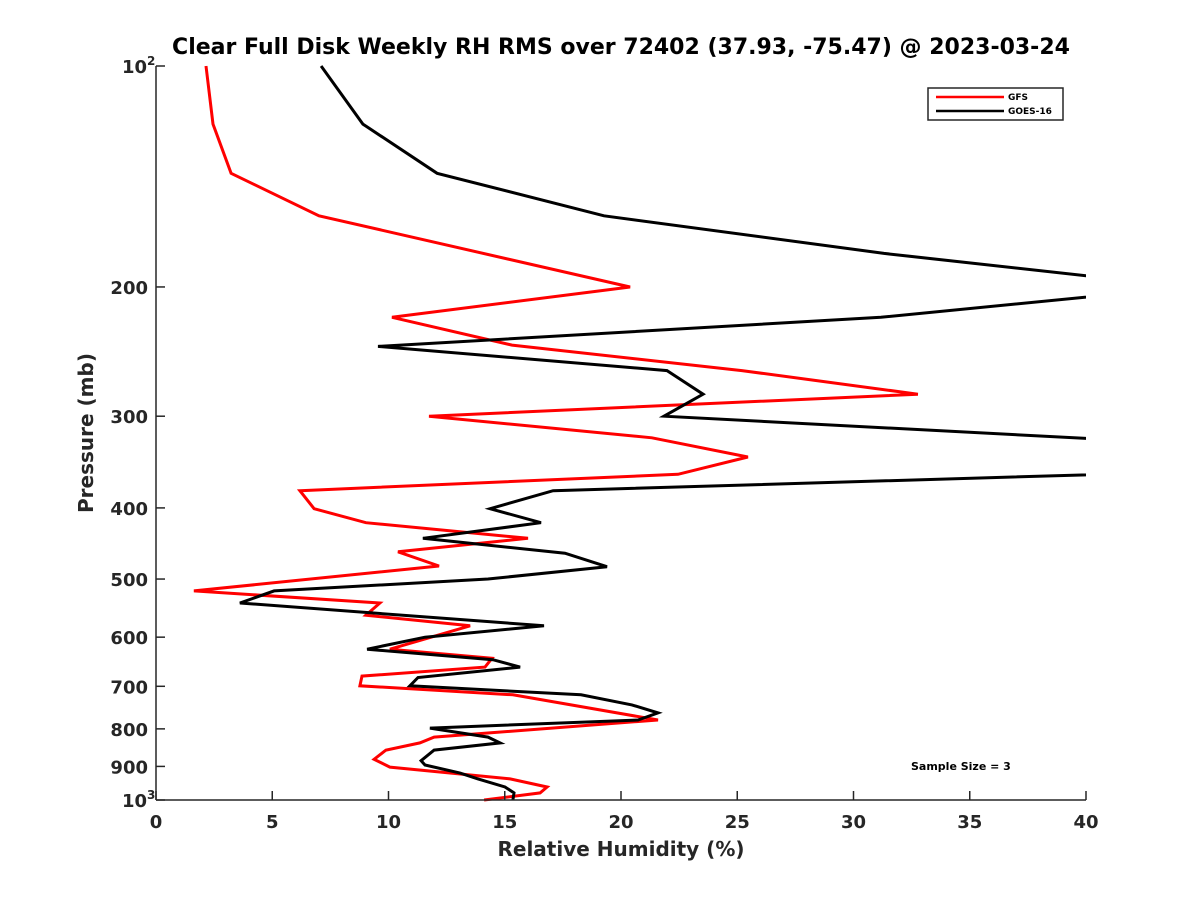 This screenshot has width=1200, height=900. I want to click on legend-label-goes16: GOES-16, so click(1030, 112).